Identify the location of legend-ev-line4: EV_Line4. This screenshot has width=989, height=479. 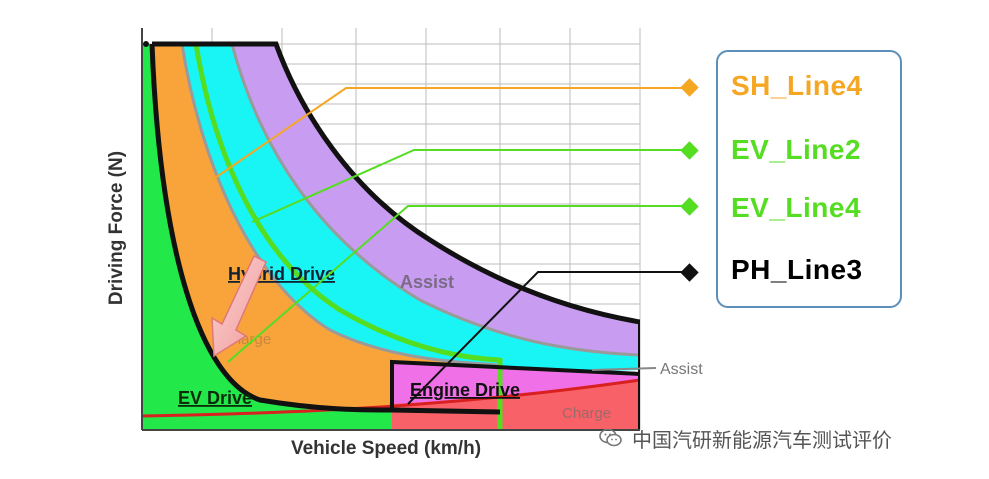
(796, 207).